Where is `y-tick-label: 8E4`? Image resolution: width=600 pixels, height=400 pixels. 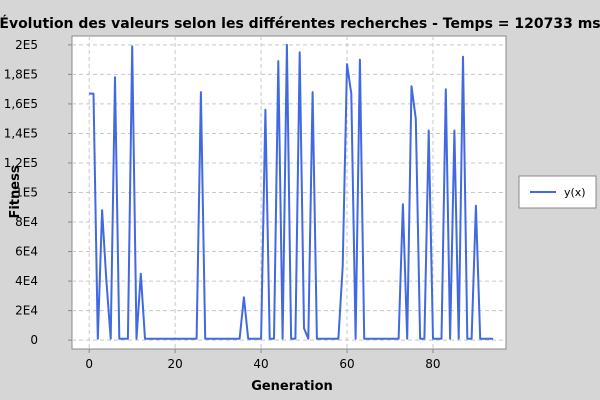
y-tick-label: 8E4 is located at coordinates (26, 222).